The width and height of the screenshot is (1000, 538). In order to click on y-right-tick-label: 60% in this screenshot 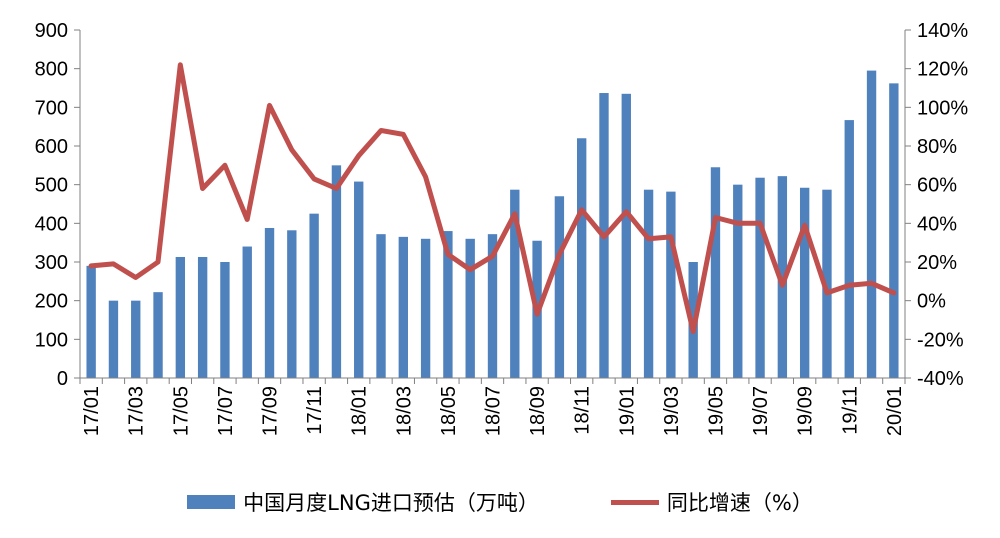, I will do `click(937, 186)`.